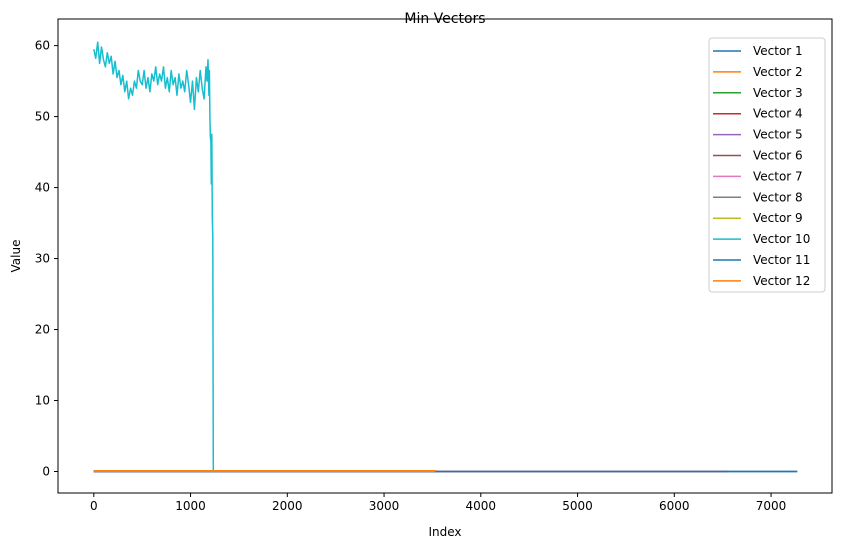 This screenshot has width=841, height=547. Describe the element at coordinates (287, 506) in the screenshot. I see `x-tick-label: 2000` at that location.